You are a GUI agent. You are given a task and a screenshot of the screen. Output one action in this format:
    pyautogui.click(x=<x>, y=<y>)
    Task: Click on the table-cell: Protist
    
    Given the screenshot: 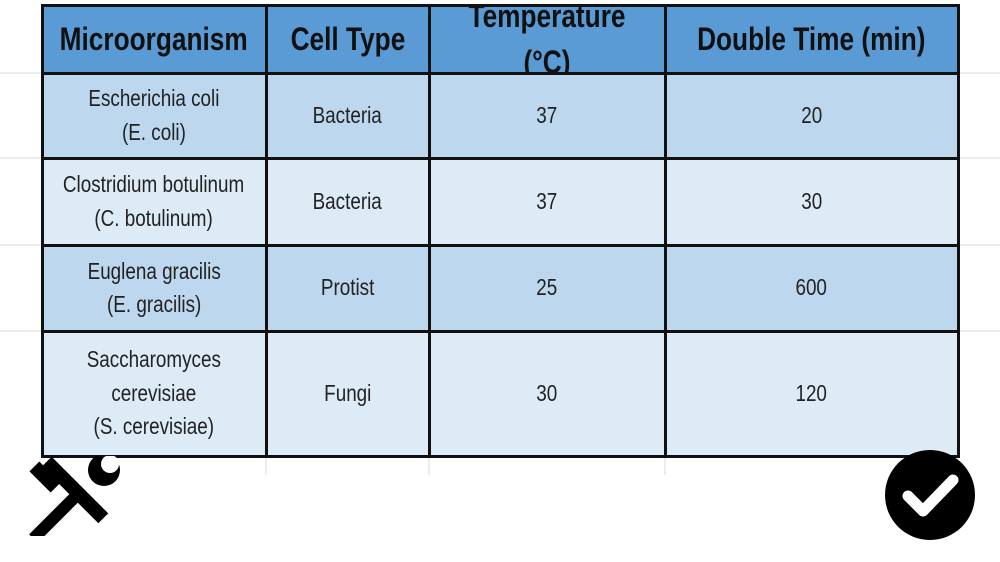 What is the action you would take?
    pyautogui.click(x=347, y=288)
    